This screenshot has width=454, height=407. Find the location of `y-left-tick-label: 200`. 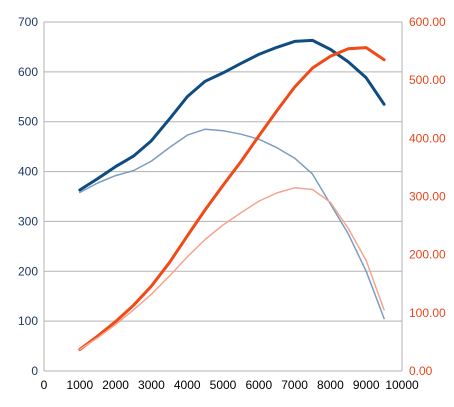

y-left-tick-label: 200 is located at coordinates (28, 271).